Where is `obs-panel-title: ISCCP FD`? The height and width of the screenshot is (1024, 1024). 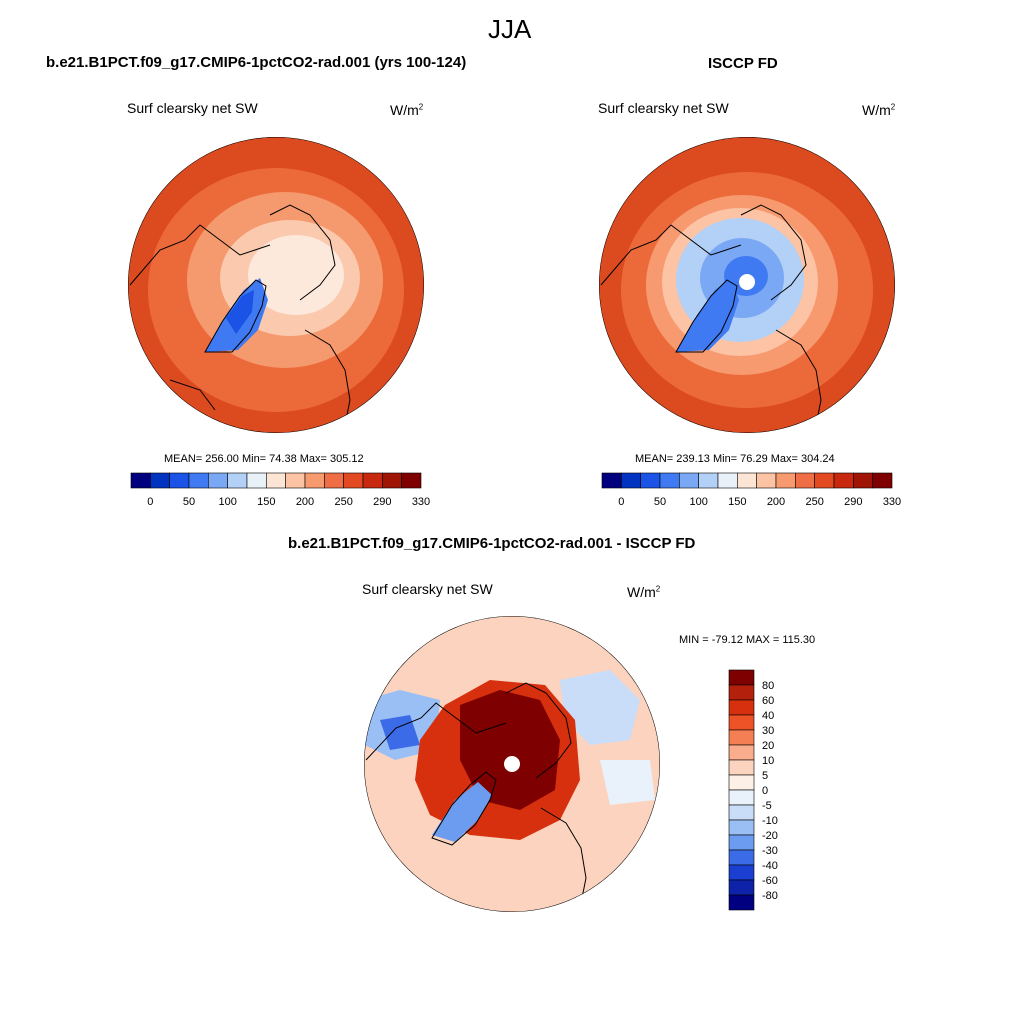
obs-panel-title: ISCCP FD is located at coordinates (743, 63).